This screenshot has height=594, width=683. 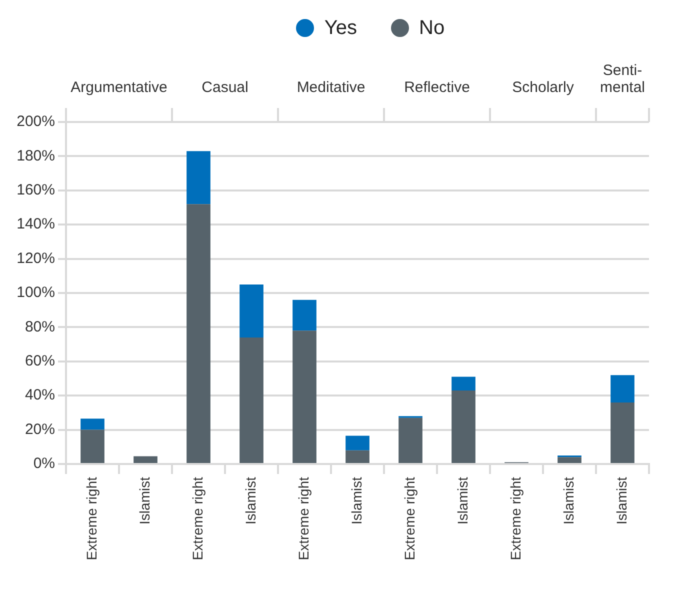 What do you see at coordinates (341, 28) in the screenshot?
I see `legend-label: Yes` at bounding box center [341, 28].